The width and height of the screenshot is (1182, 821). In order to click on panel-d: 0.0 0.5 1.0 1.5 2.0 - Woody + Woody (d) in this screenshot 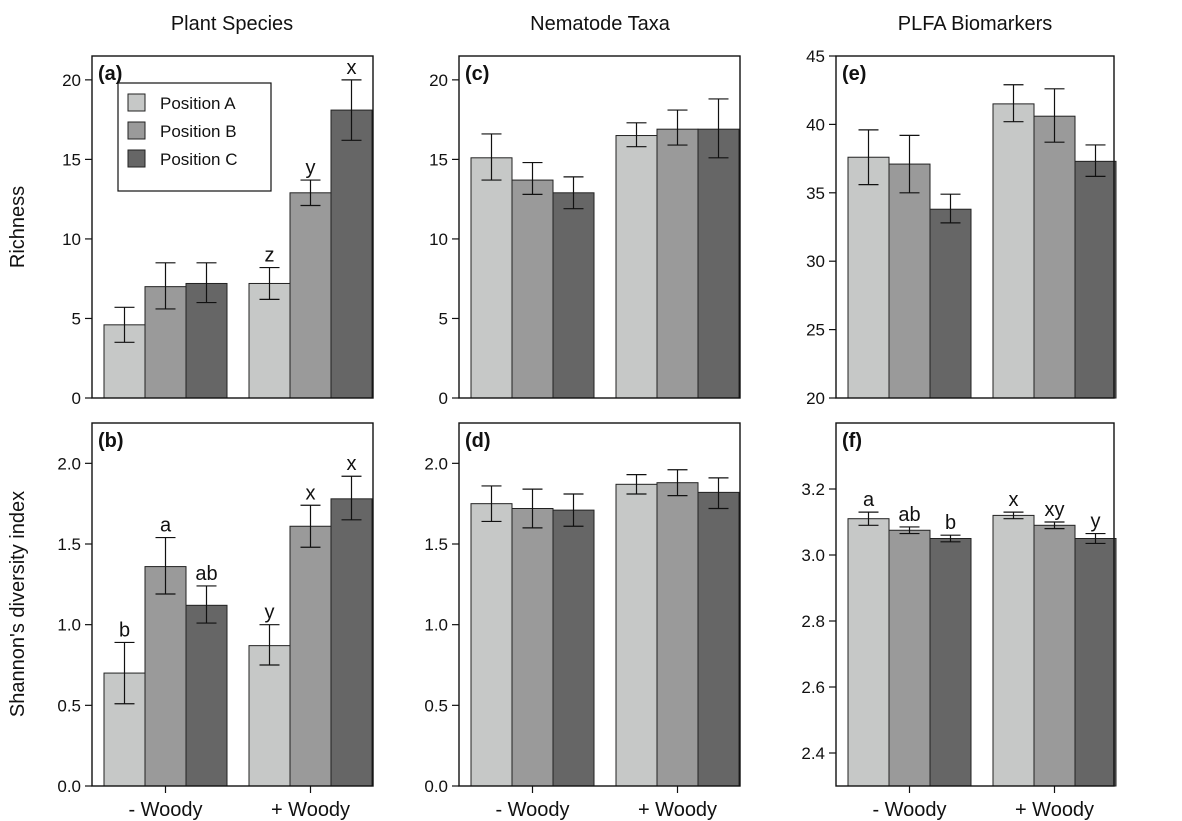, I will do `click(582, 621)`.